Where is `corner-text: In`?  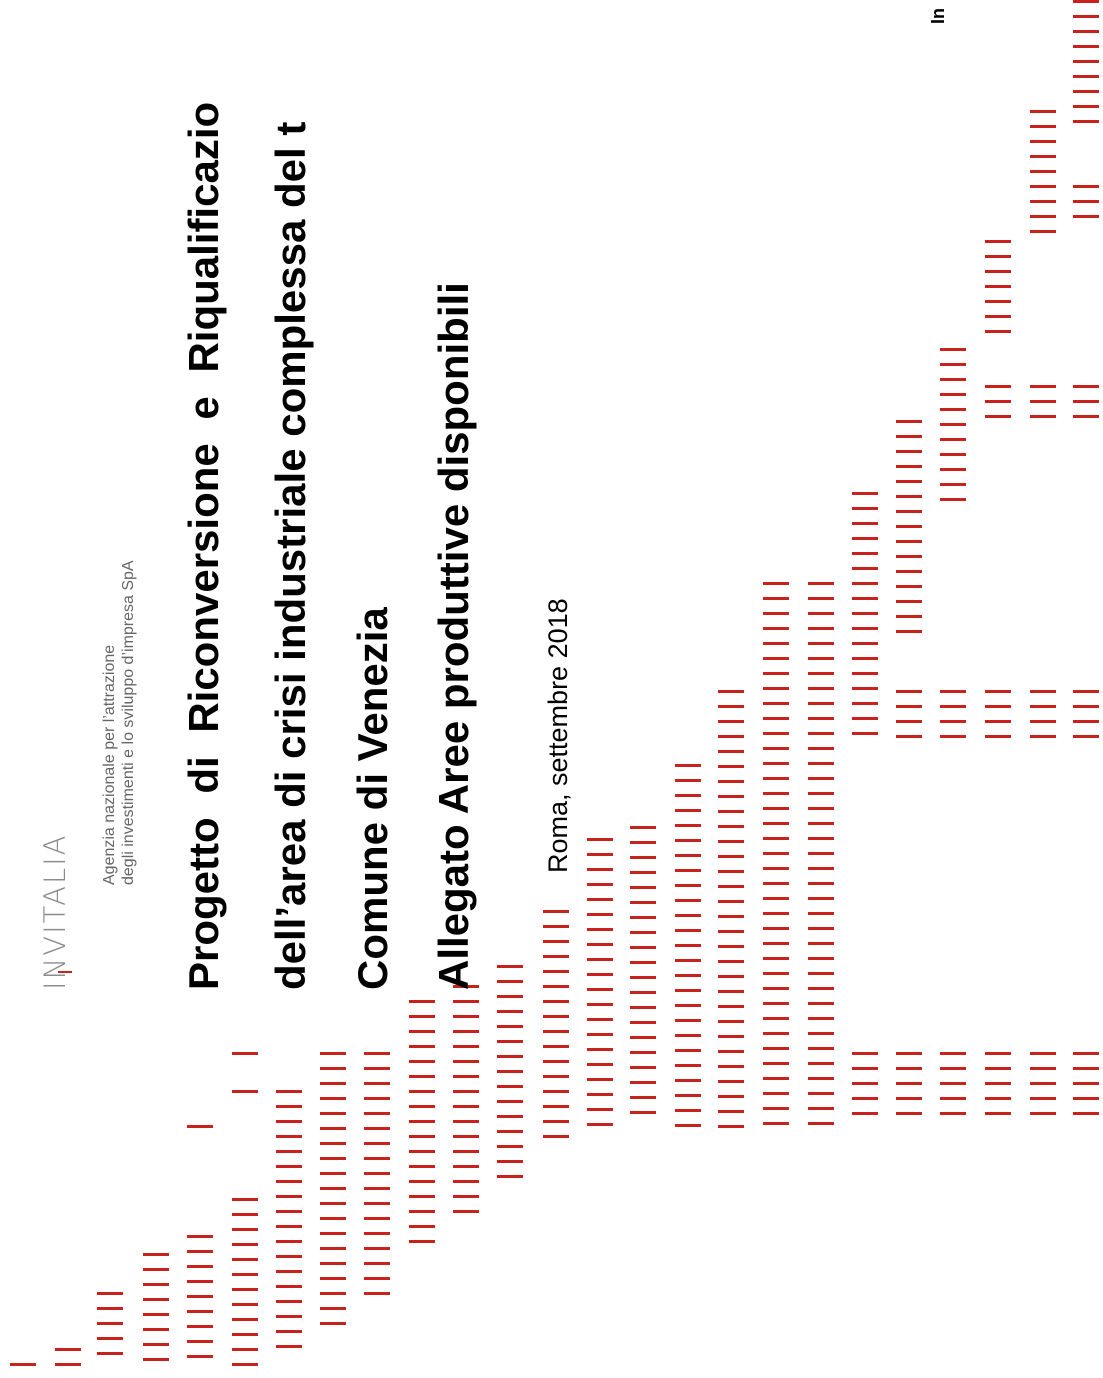 corner-text: In is located at coordinates (938, 16).